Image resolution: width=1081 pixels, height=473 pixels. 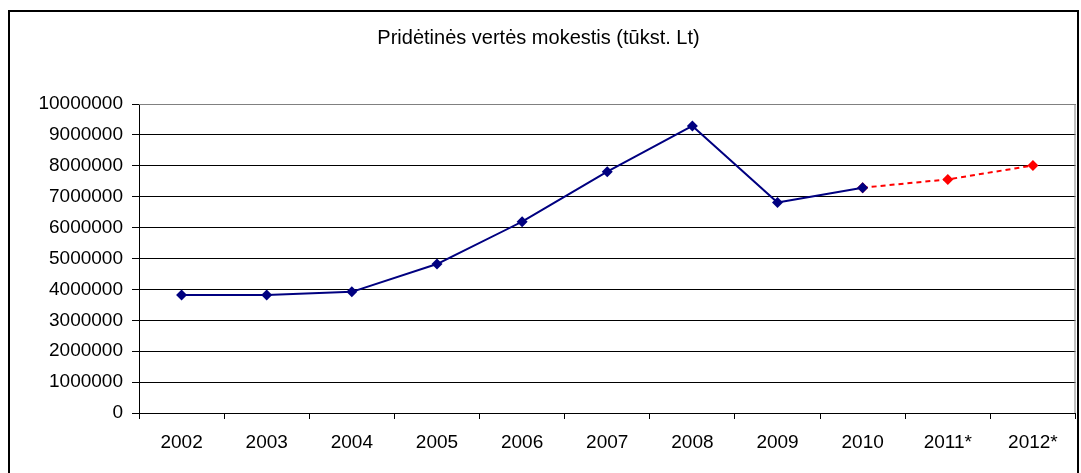 What do you see at coordinates (86, 165) in the screenshot?
I see `y-tick-label: 8000000` at bounding box center [86, 165].